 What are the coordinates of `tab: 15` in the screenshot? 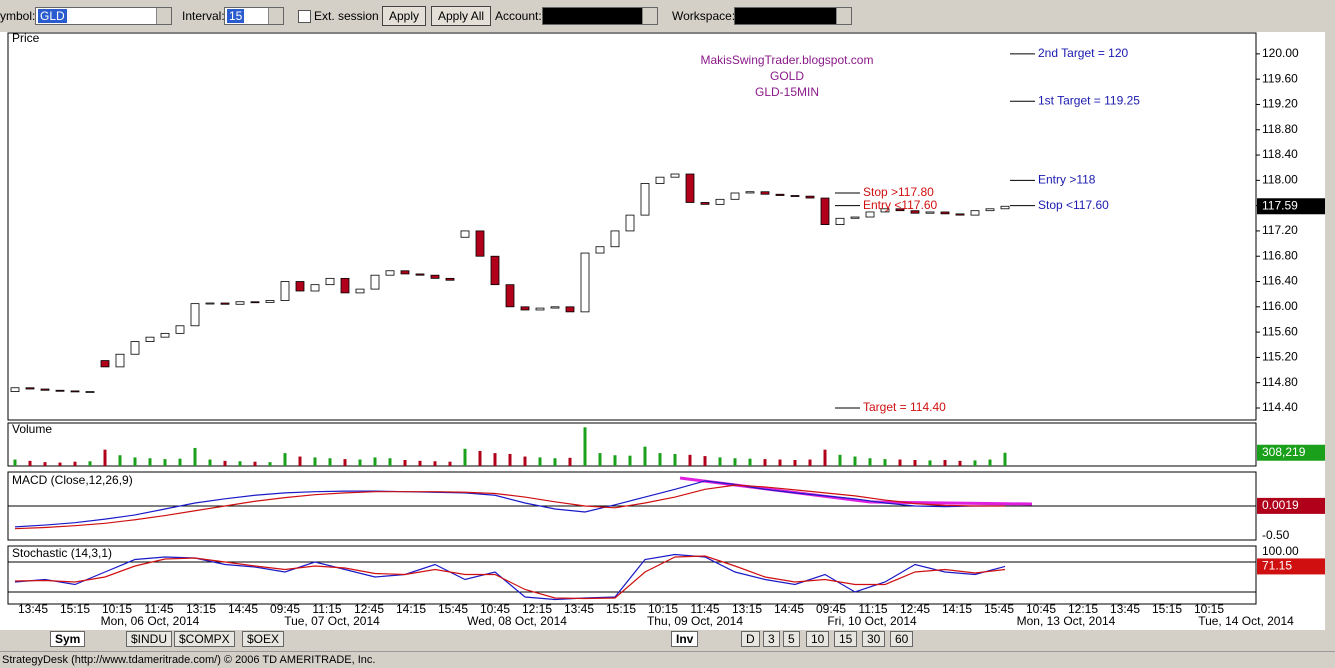 It's located at (846, 639).